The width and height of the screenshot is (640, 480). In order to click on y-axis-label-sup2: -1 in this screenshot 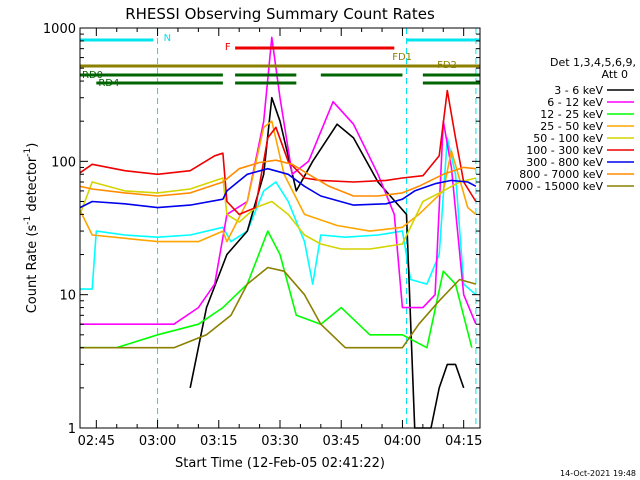, I will do `click(28, 152)`.